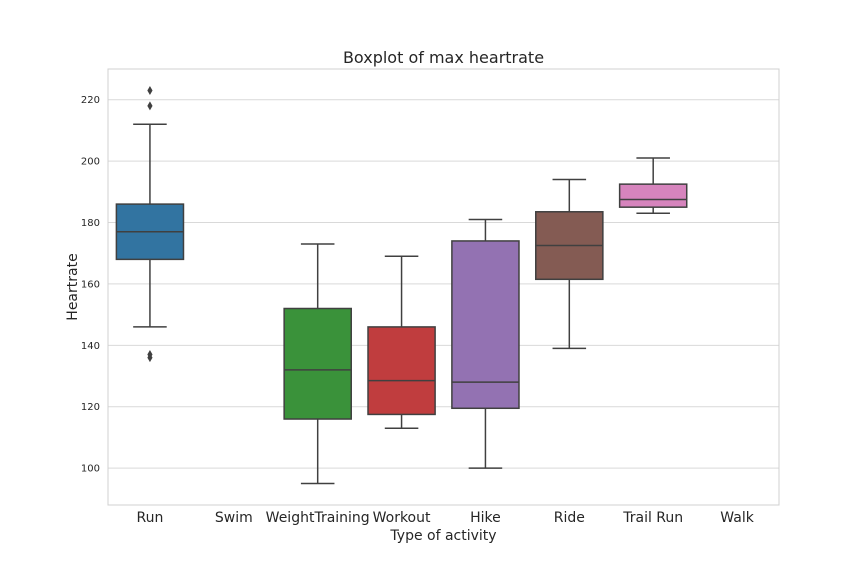  I want to click on box-hike, so click(485, 343).